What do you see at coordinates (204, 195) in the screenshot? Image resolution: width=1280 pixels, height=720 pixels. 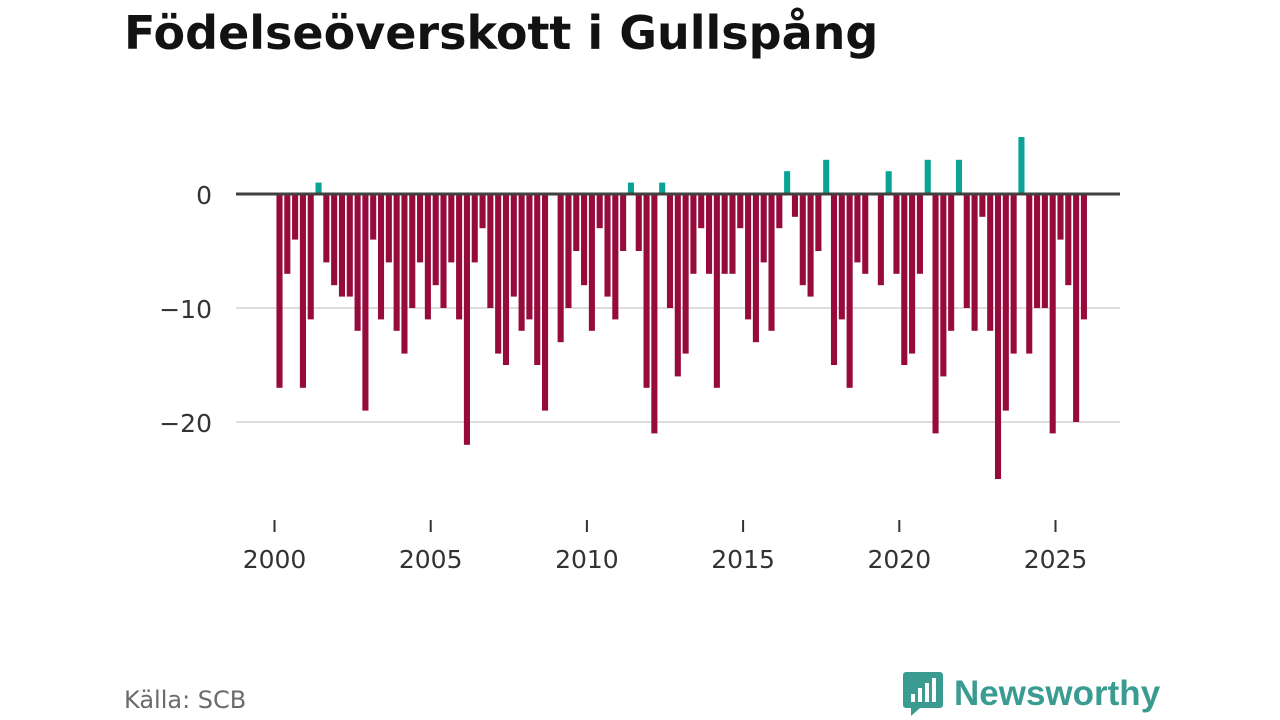 I see `y-tick-label: 0` at bounding box center [204, 195].